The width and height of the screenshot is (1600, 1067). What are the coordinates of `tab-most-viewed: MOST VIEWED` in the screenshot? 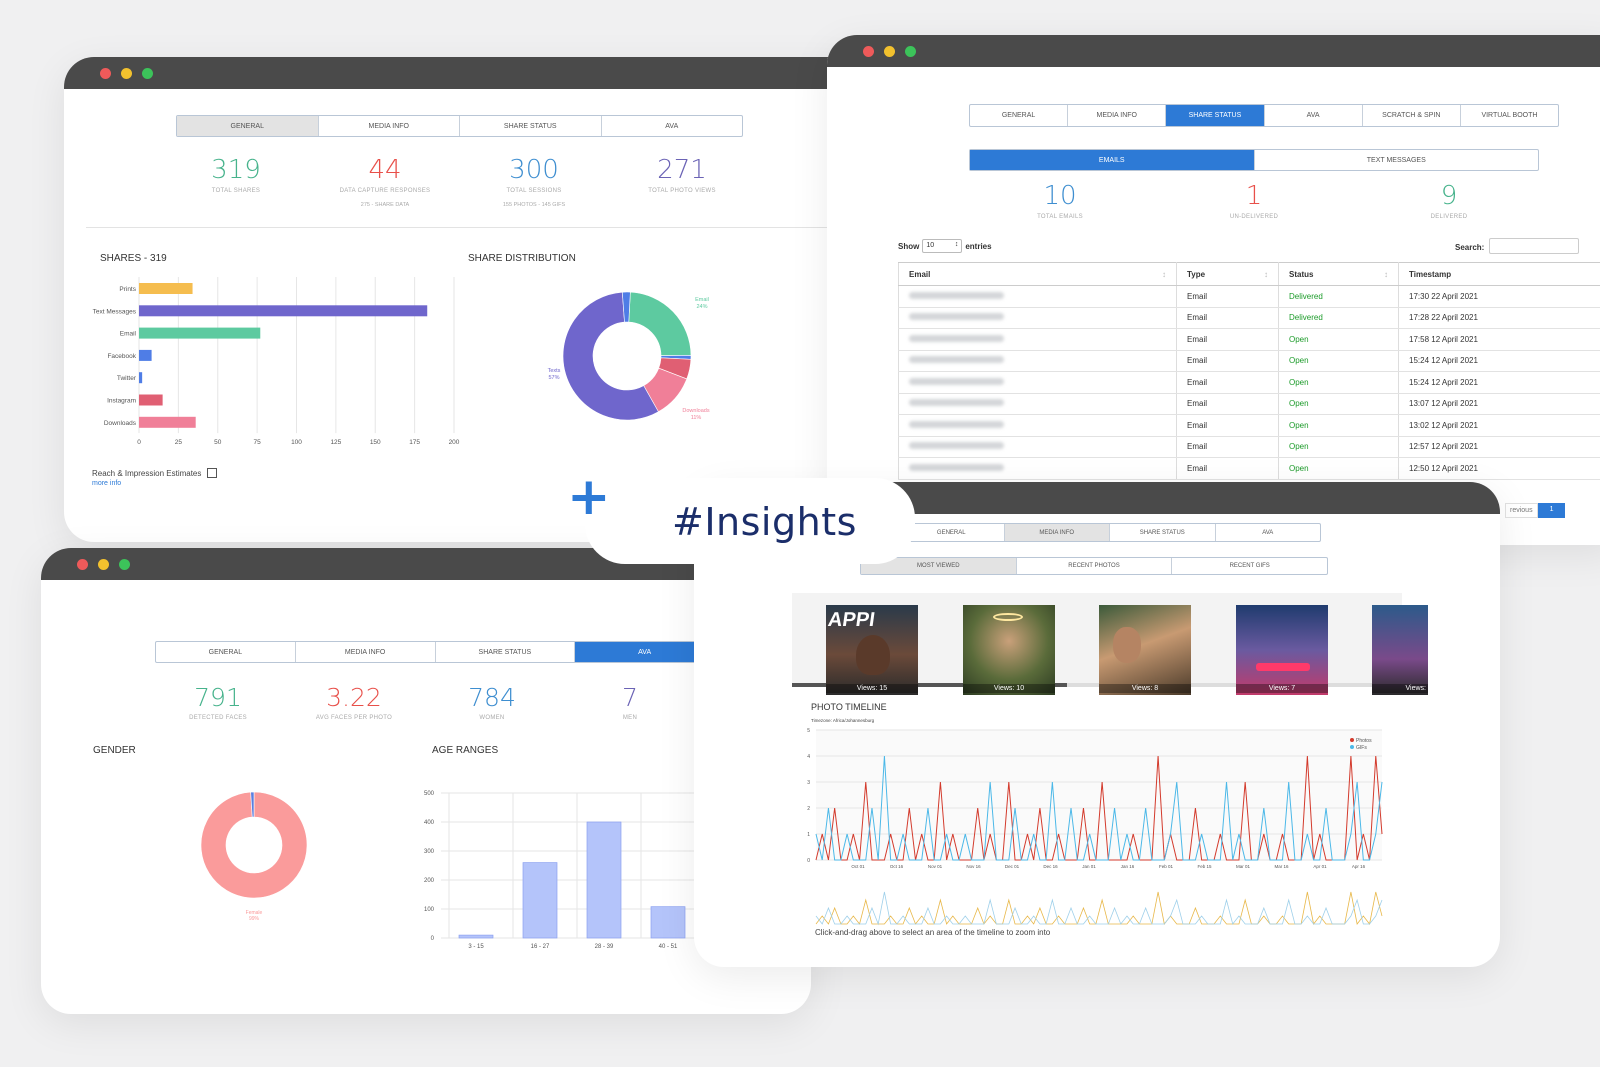 It's located at (939, 566).